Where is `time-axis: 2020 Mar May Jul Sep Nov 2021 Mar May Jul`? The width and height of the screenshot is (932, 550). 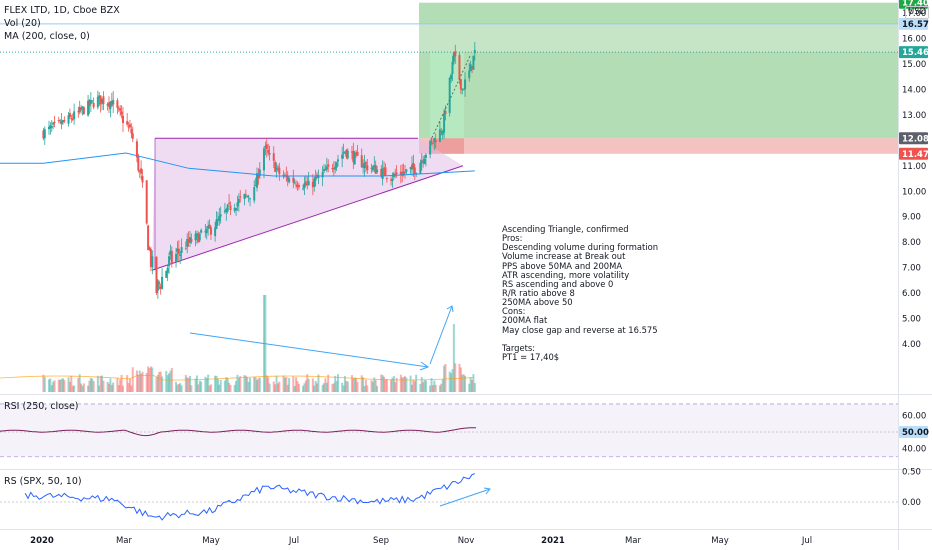
time-axis: 2020 Mar May Jul Sep Nov 2021 Mar May Jul is located at coordinates (421, 541).